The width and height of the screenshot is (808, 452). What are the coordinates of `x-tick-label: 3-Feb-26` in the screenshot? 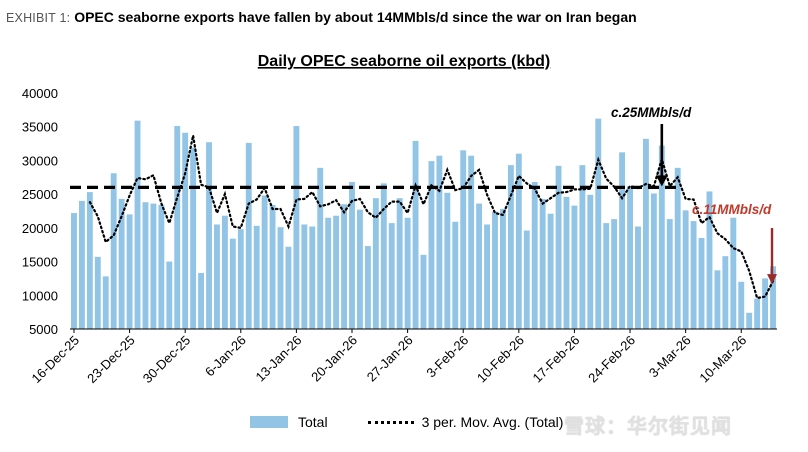 It's located at (447, 357).